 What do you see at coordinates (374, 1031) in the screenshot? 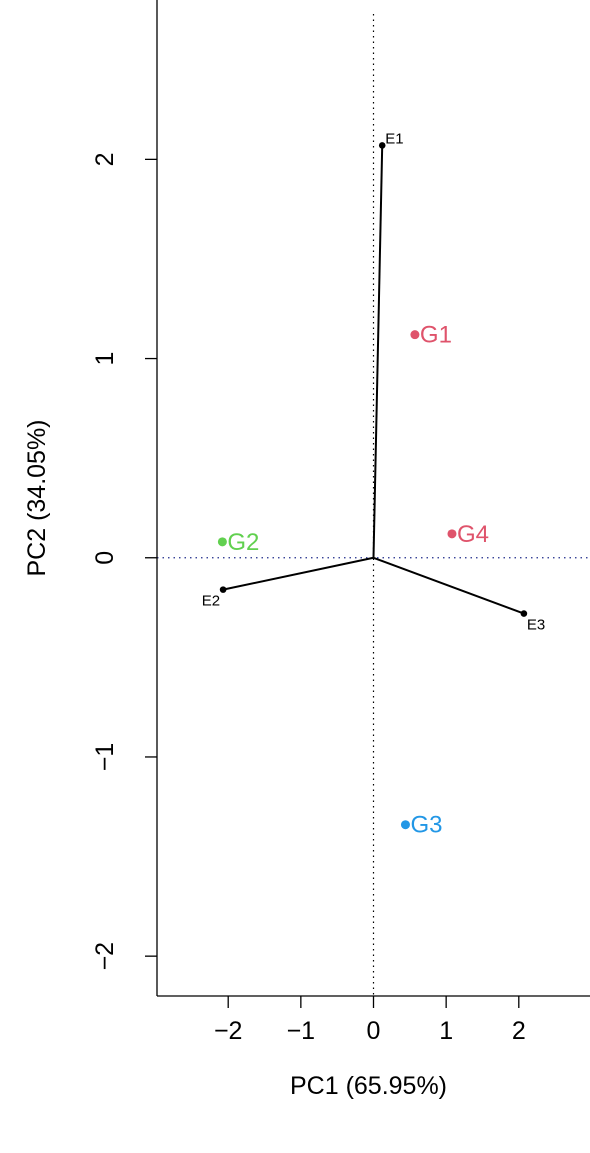
I see `x-tick-label: 0` at bounding box center [374, 1031].